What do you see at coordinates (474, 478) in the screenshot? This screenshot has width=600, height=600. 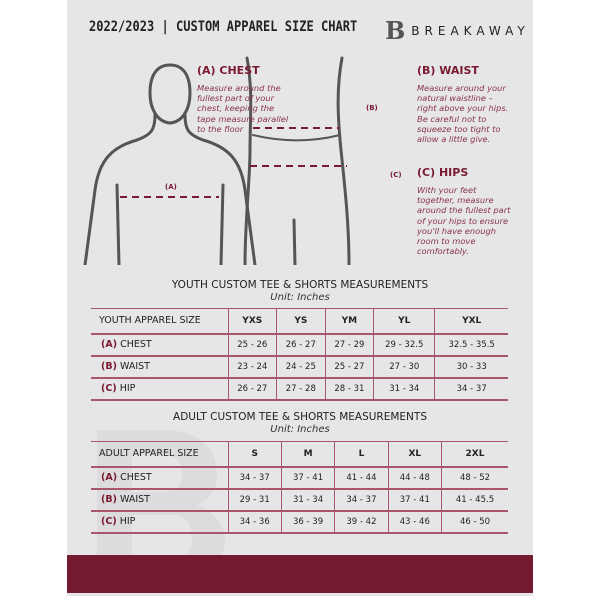 I see `cell: 48 - 52` at bounding box center [474, 478].